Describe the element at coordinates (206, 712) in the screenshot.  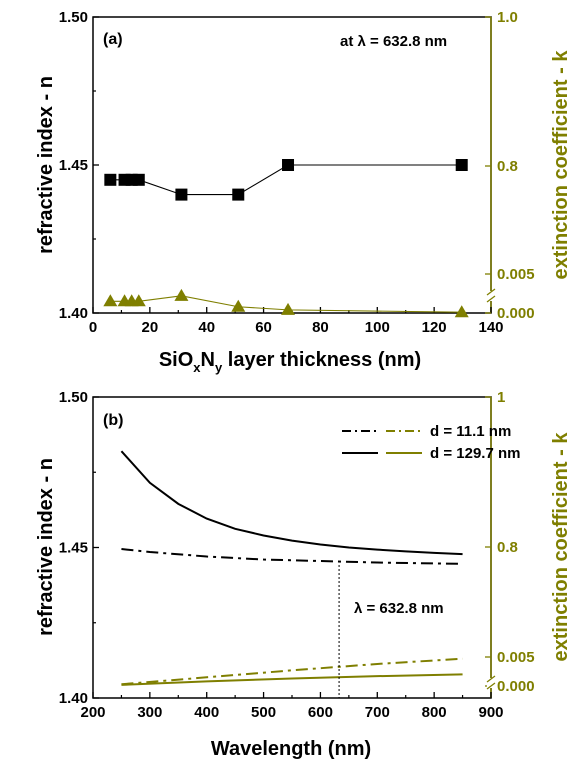
I see `x-tick-label: 400` at that location.